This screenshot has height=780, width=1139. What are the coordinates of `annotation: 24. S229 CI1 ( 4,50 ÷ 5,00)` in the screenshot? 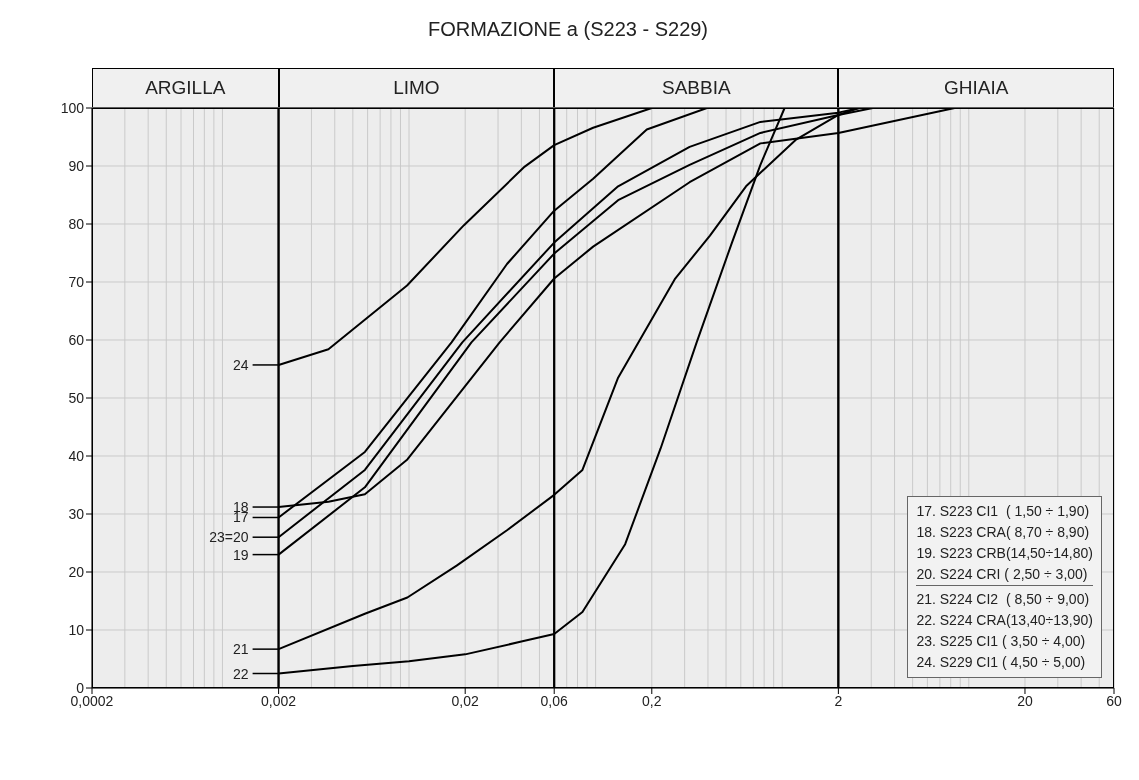 It's located at (1001, 662).